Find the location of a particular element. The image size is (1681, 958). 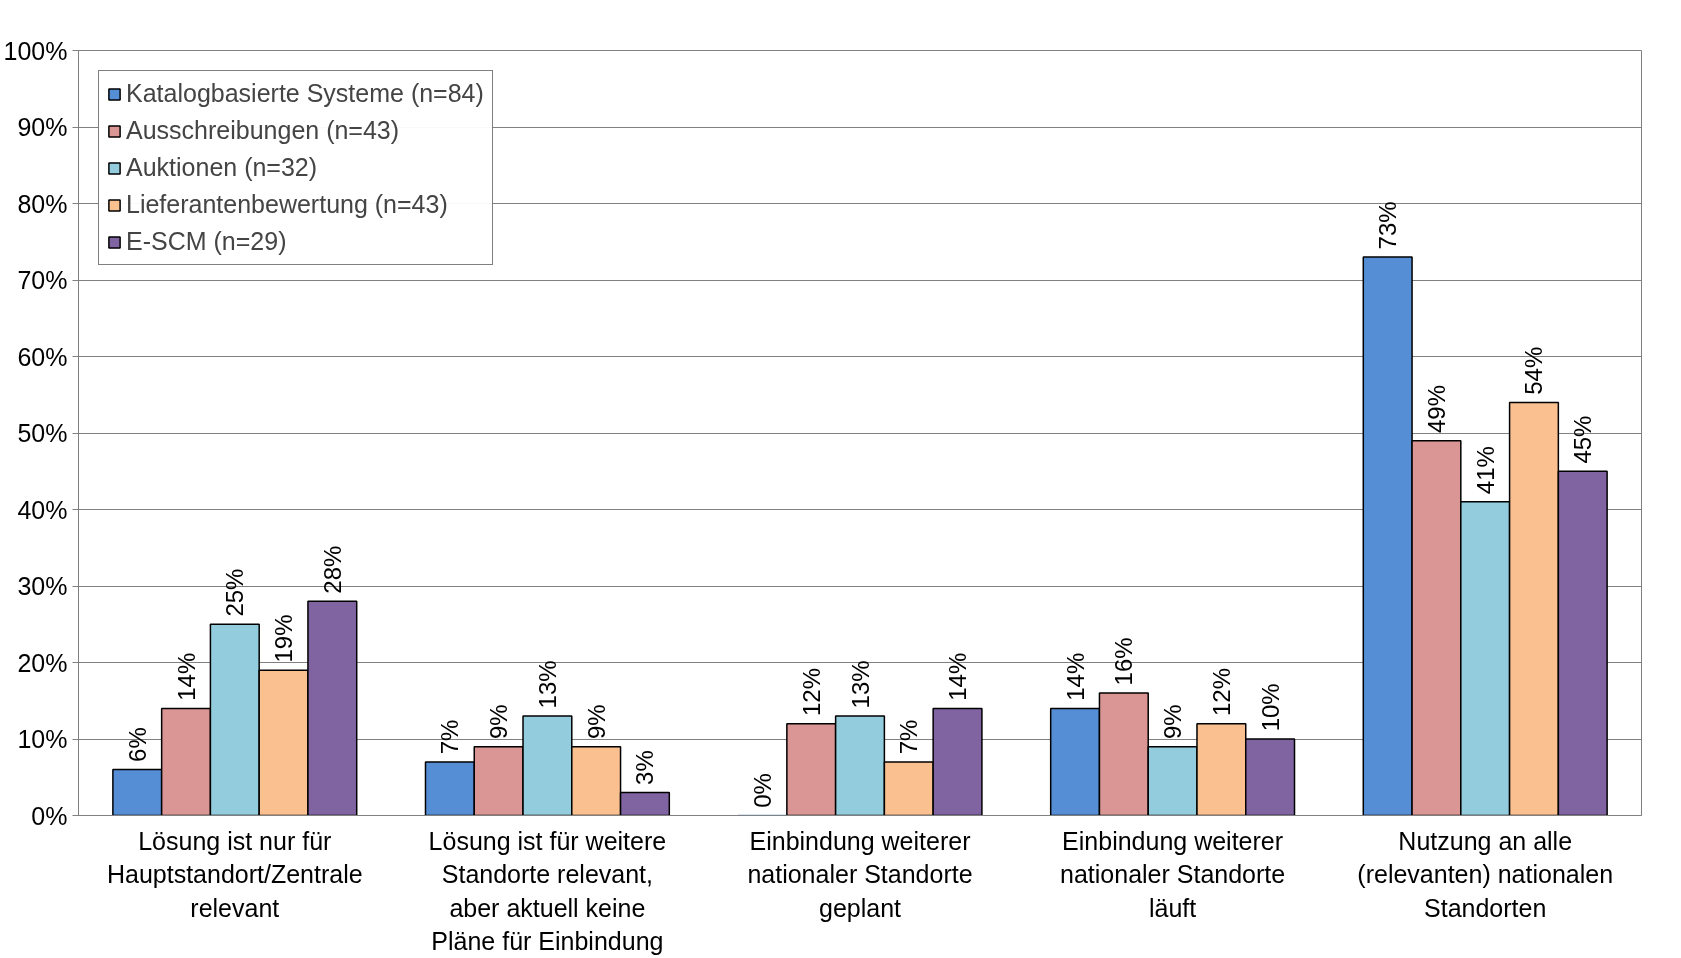

data-label: 45% is located at coordinates (1583, 439).